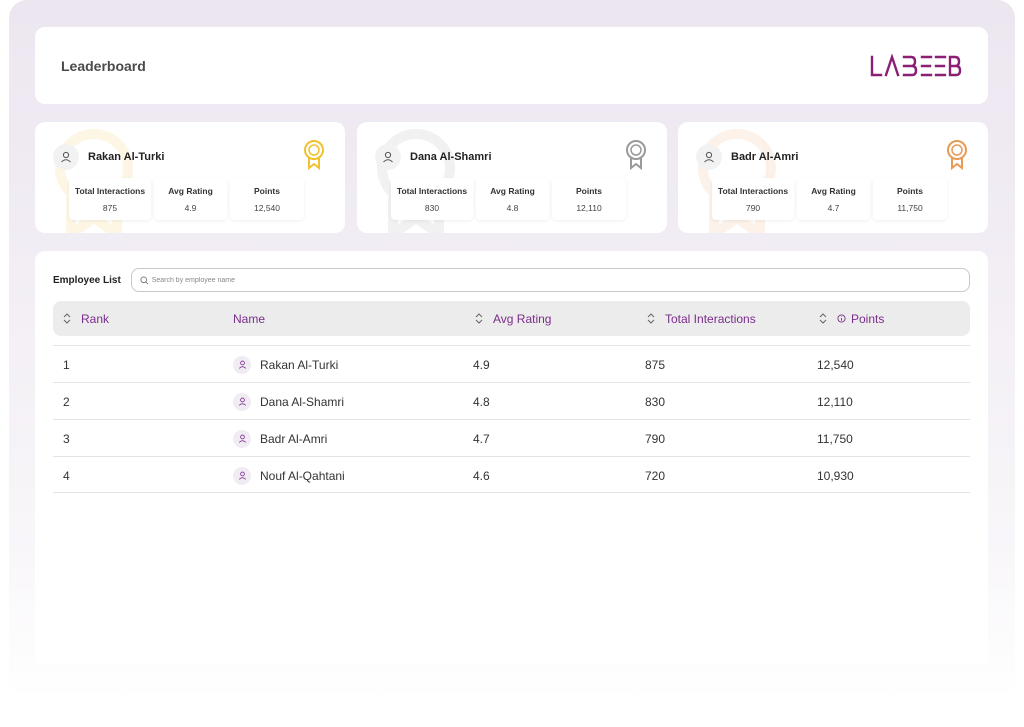 This screenshot has height=727, width=1024. Describe the element at coordinates (144, 280) in the screenshot. I see `search-icon` at that location.